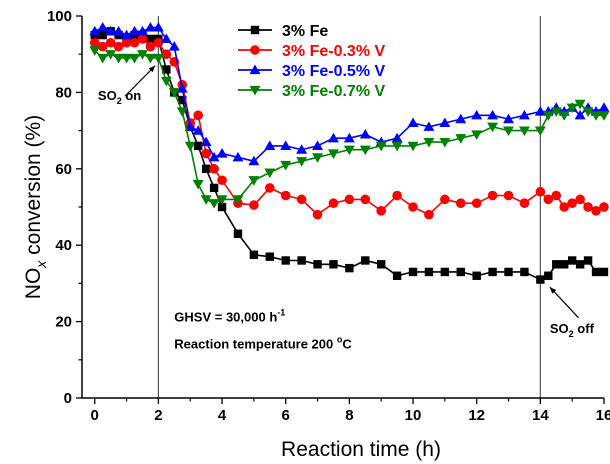  Describe the element at coordinates (68, 398) in the screenshot. I see `y-tick-label: 0` at that location.